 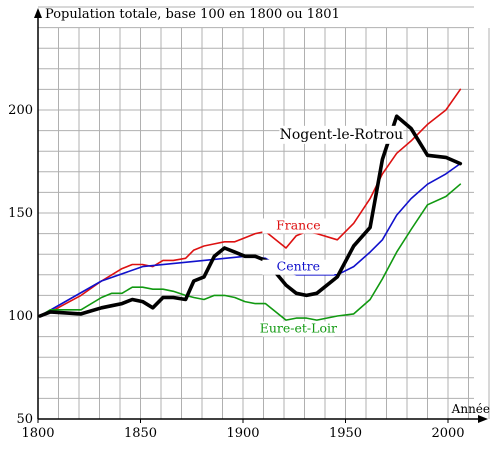 What do you see at coordinates (140, 433) in the screenshot?
I see `x-tick-label: 1850` at bounding box center [140, 433].